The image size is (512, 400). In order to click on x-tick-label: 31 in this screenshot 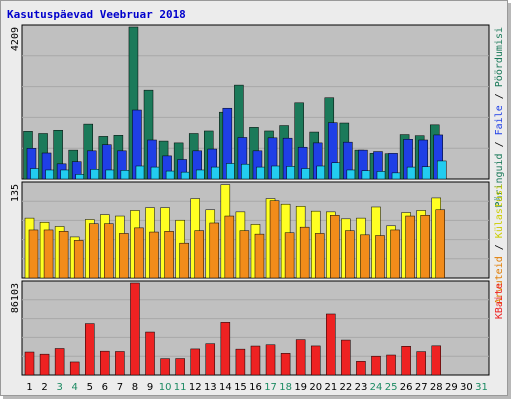, I will do `click(481, 387)`.